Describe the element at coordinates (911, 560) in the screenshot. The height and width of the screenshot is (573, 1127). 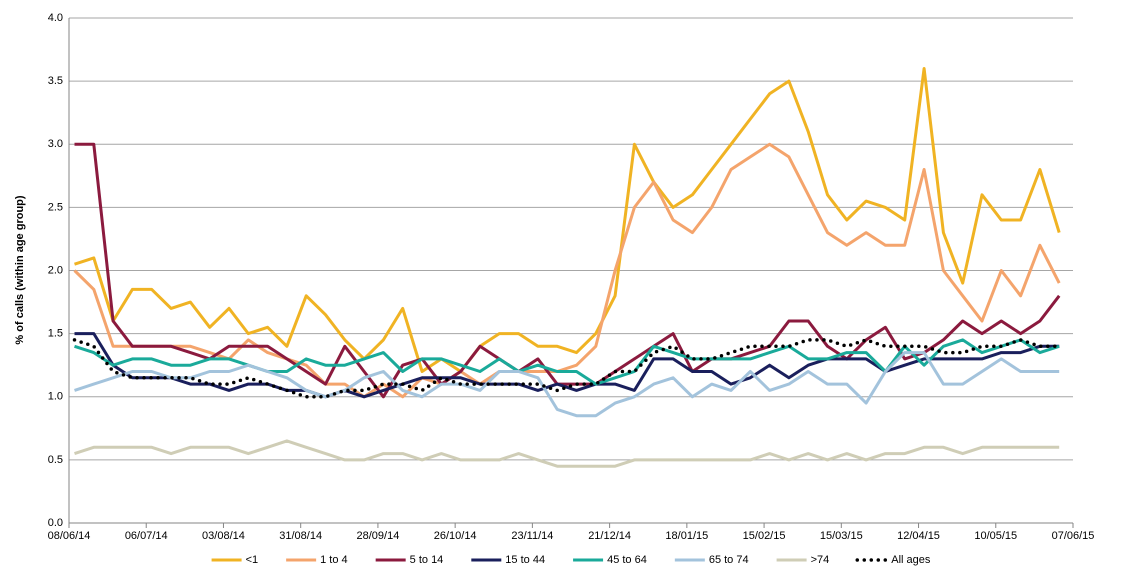
I see `legend-label: All ages` at that location.